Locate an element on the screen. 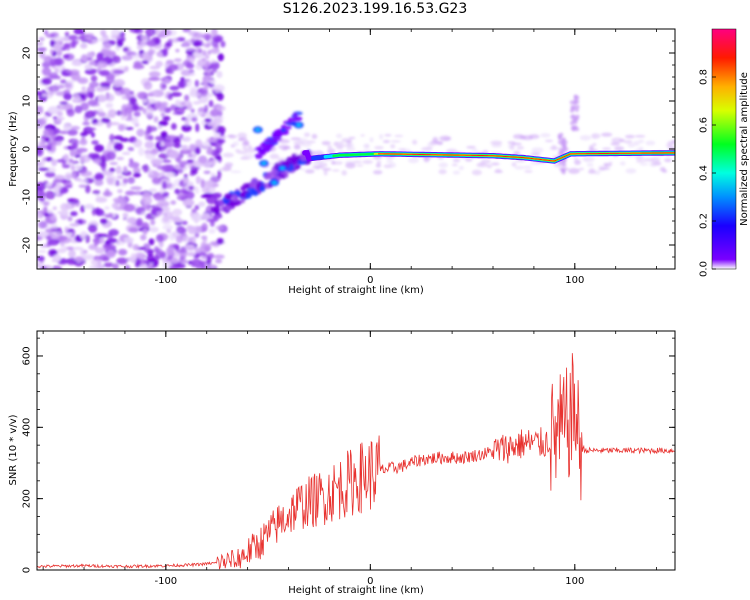 The height and width of the screenshot is (600, 750). heatmap-y-tick-label: 10 is located at coordinates (27, 101).